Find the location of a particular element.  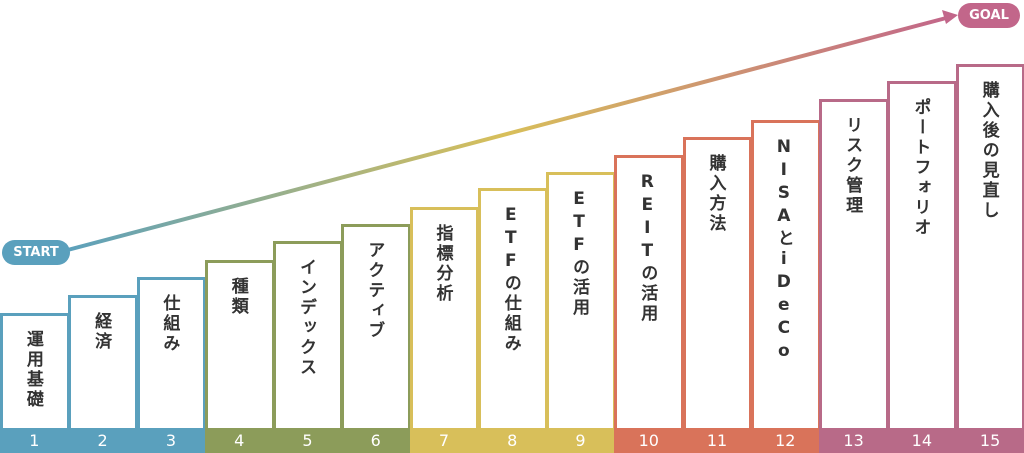

step-label: 指標分析 is located at coordinates (442, 264).